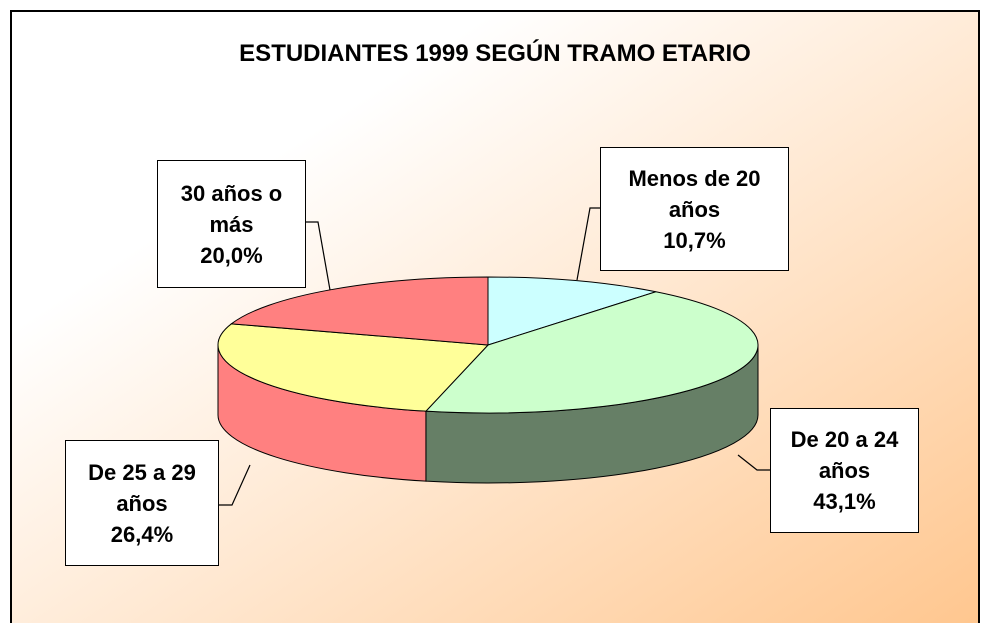  I want to click on category-label: 30 años o más, so click(231, 208).